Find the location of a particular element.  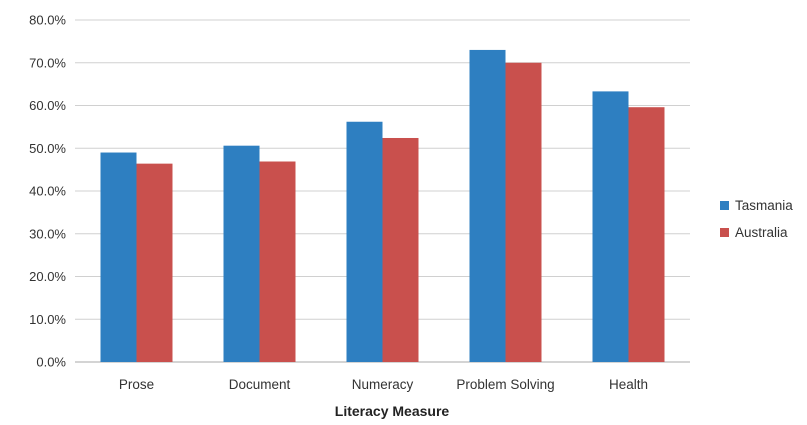

bar-tasmania-document is located at coordinates (241, 253).